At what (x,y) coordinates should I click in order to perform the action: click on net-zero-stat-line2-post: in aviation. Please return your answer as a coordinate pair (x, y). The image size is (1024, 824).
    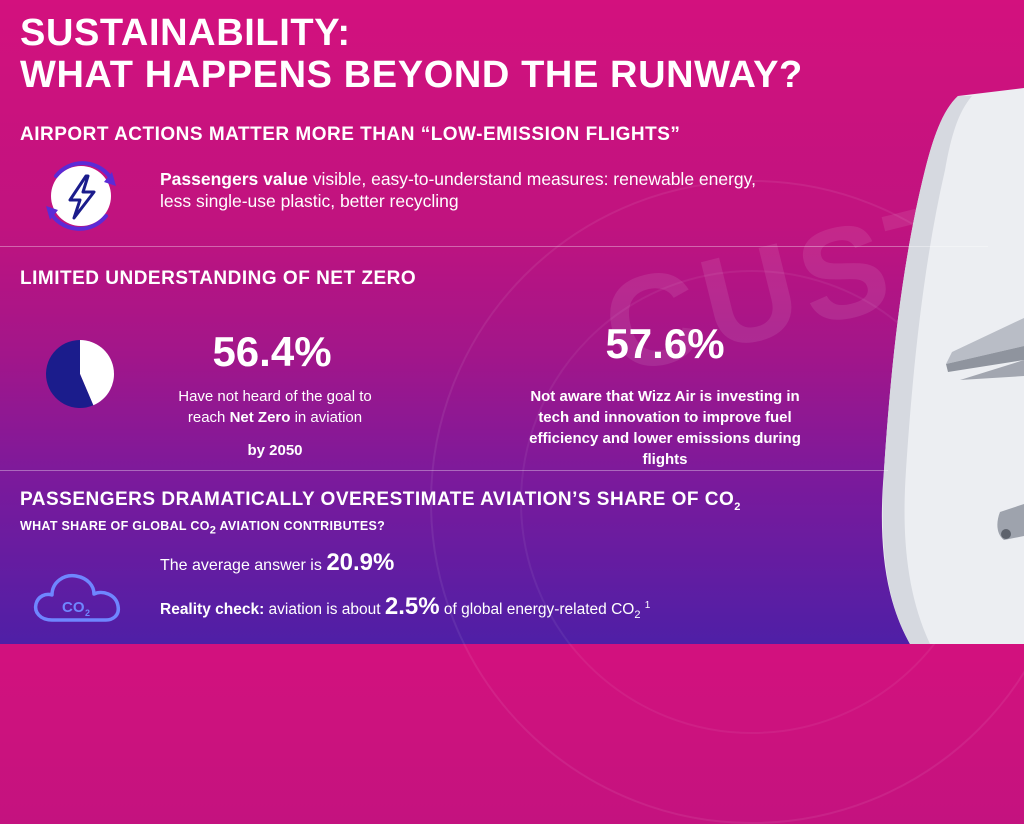
    Looking at the image, I should click on (326, 417).